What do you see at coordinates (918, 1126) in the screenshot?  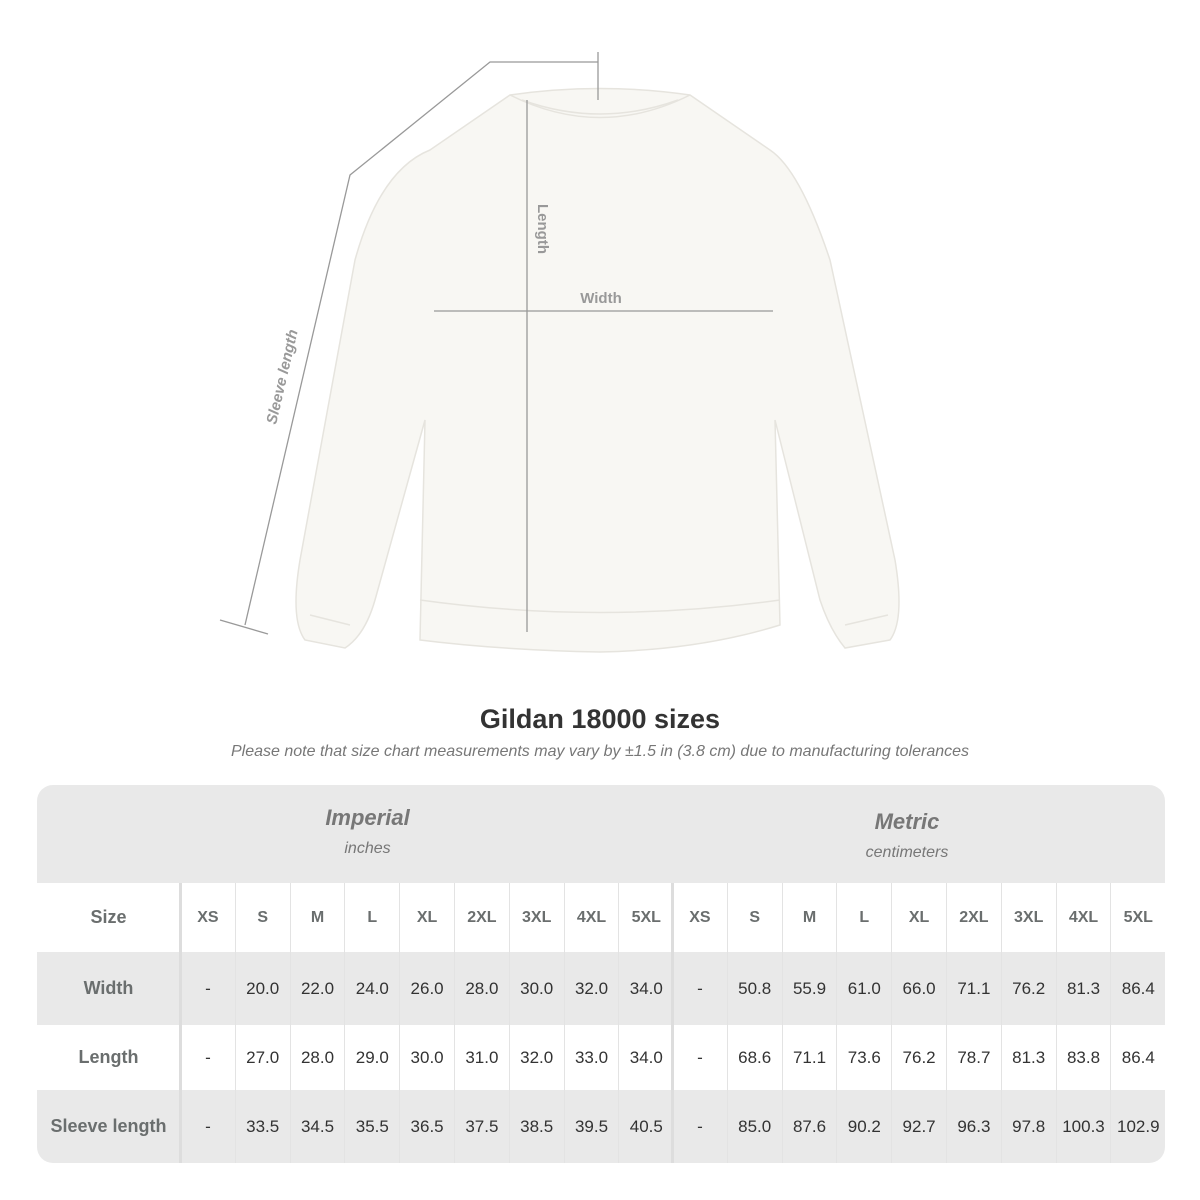 I see `metric-value-cell: 92.7` at bounding box center [918, 1126].